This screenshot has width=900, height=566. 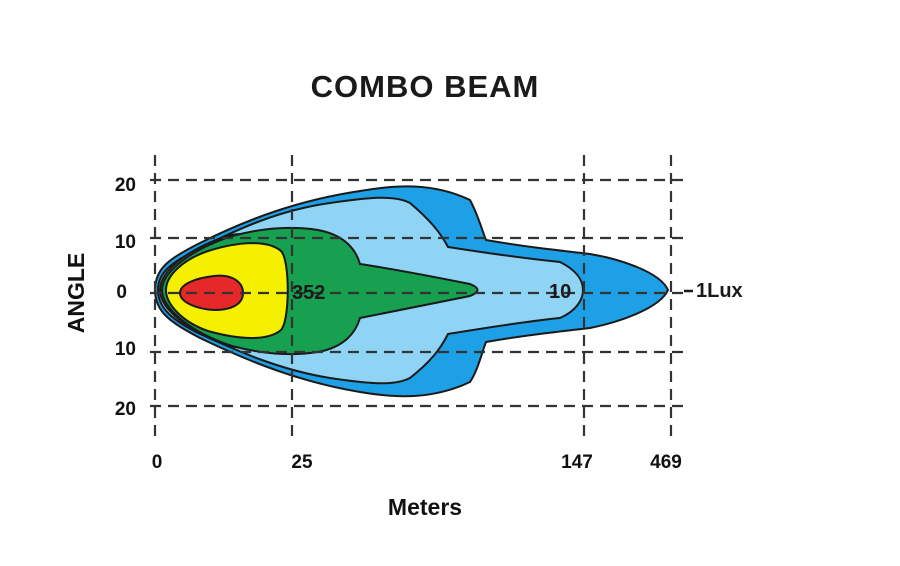 I want to click on x-tick-label: 0, so click(x=157, y=462).